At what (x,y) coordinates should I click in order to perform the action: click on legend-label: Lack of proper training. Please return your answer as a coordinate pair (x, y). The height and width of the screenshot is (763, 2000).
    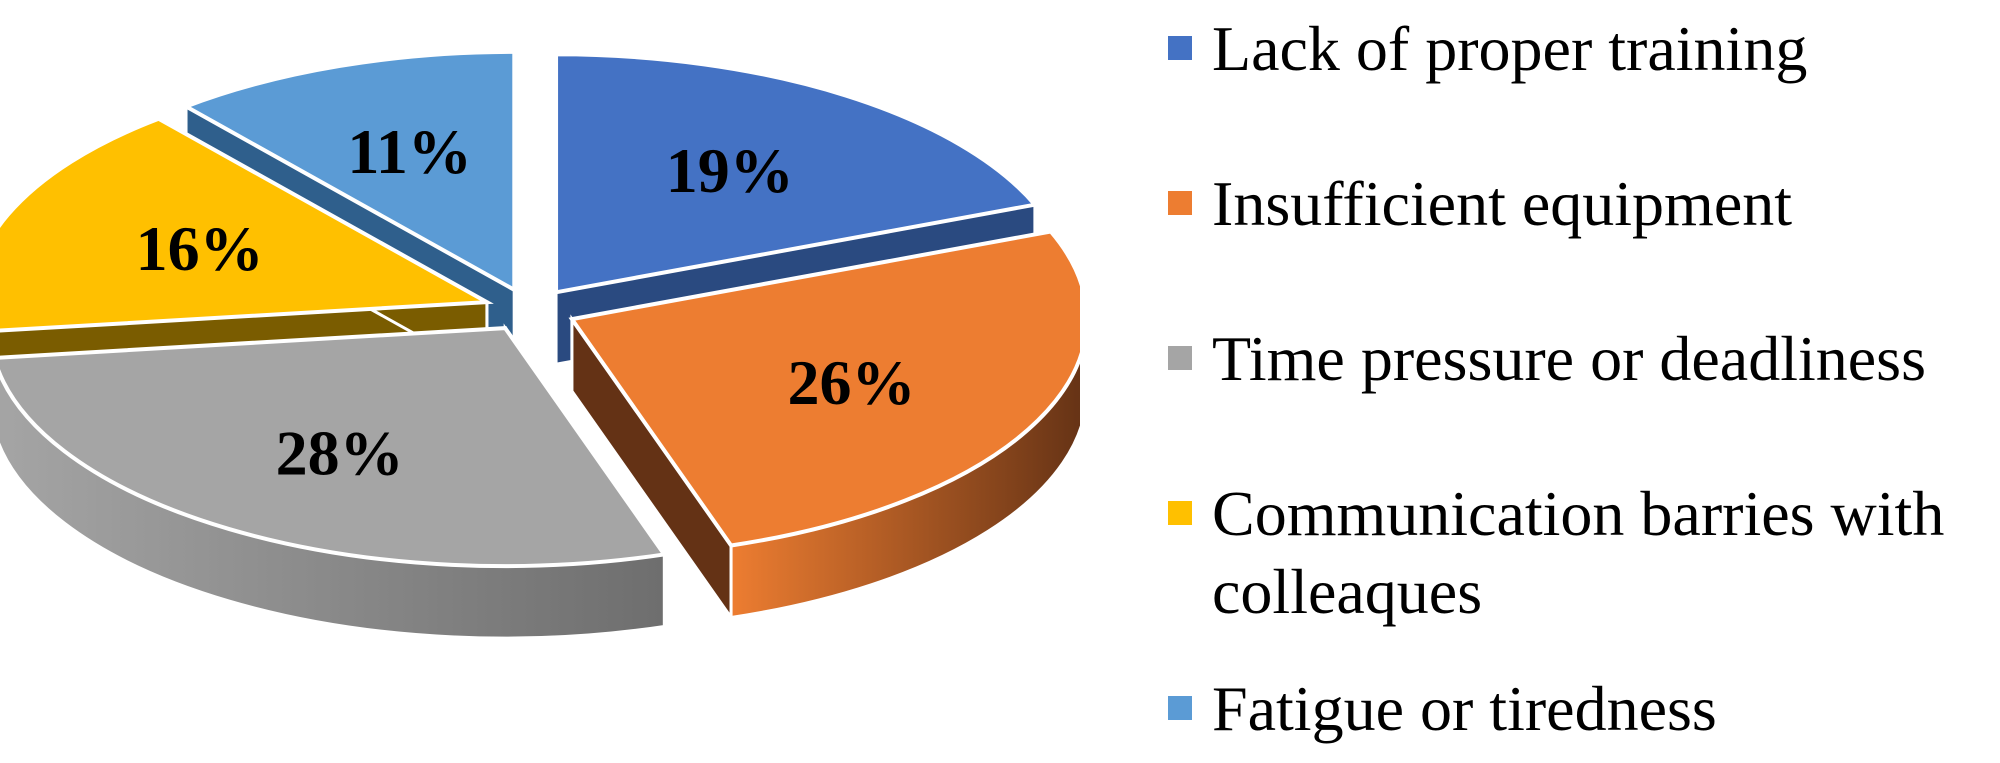
    Looking at the image, I should click on (1510, 48).